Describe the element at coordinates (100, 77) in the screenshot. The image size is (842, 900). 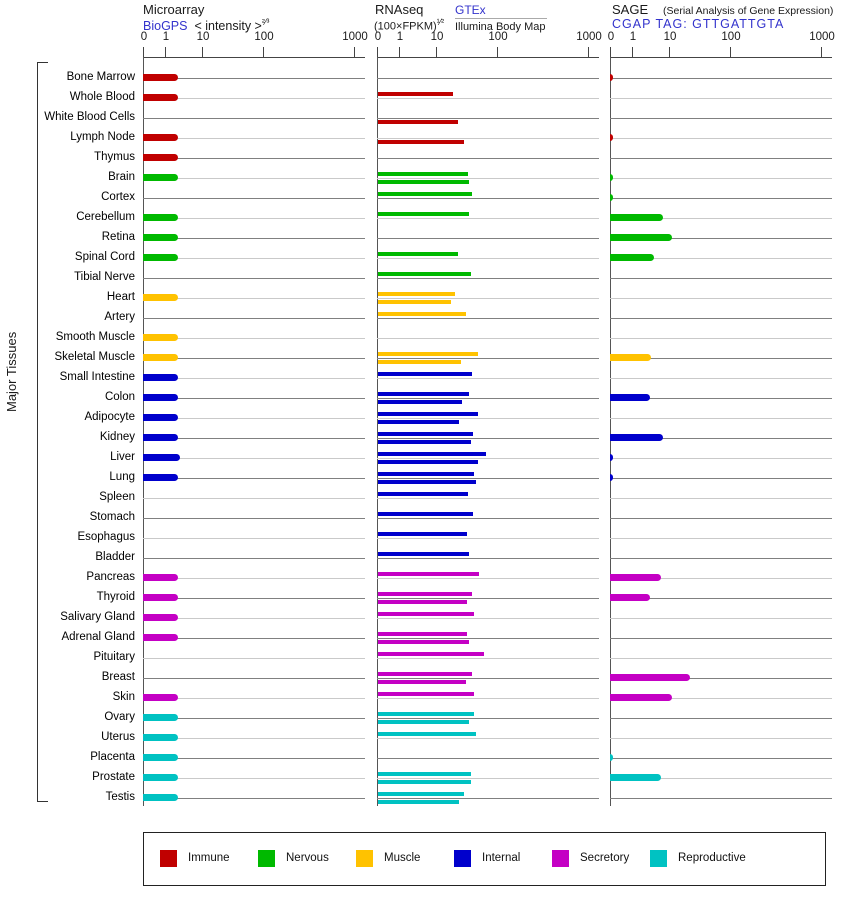
I see `tissue-label: Bone Marrow` at that location.